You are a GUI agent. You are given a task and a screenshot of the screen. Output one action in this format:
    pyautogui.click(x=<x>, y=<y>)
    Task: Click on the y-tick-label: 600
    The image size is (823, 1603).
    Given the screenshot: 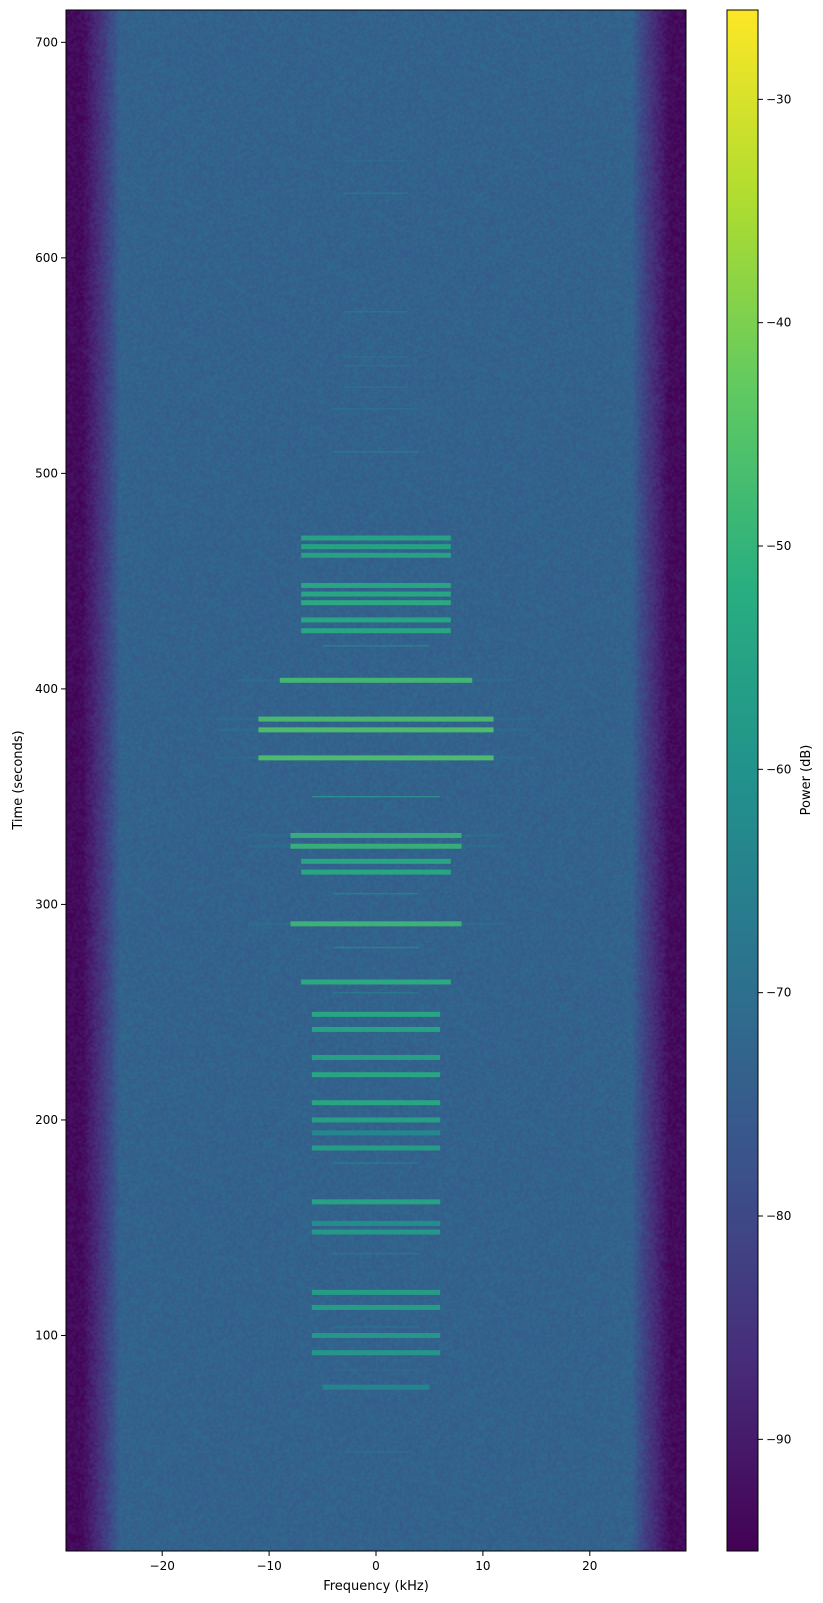 What is the action you would take?
    pyautogui.click(x=46, y=258)
    